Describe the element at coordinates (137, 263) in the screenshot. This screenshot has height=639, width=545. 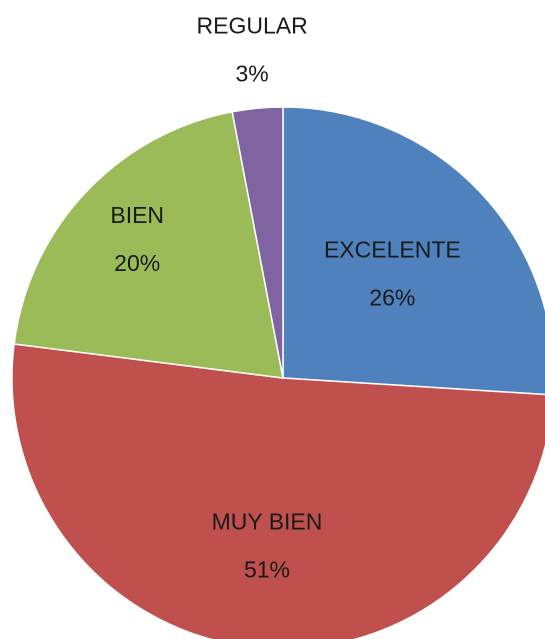
I see `slice-value-label: 20%` at that location.